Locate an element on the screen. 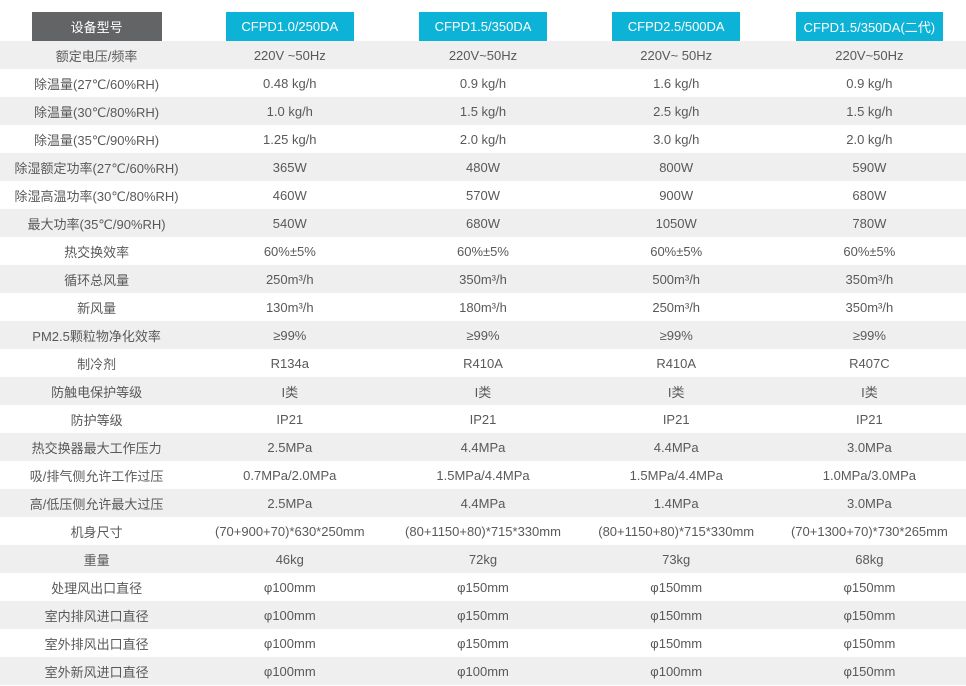  row-value: 1050W is located at coordinates (676, 223).